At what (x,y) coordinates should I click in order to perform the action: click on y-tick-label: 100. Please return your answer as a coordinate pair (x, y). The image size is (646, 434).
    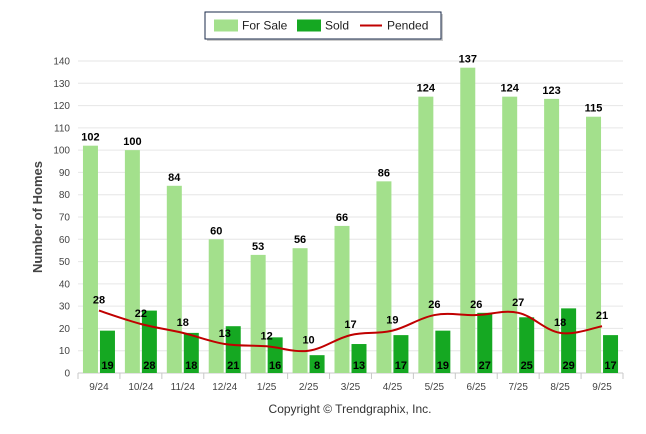
    Looking at the image, I should click on (61, 151).